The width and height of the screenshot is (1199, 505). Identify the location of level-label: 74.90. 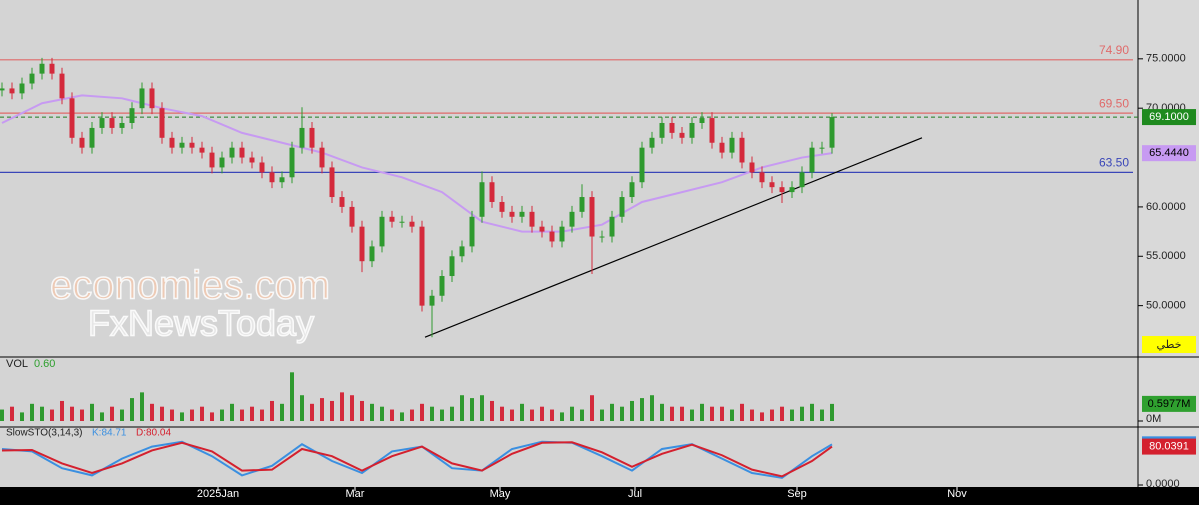
(1114, 50).